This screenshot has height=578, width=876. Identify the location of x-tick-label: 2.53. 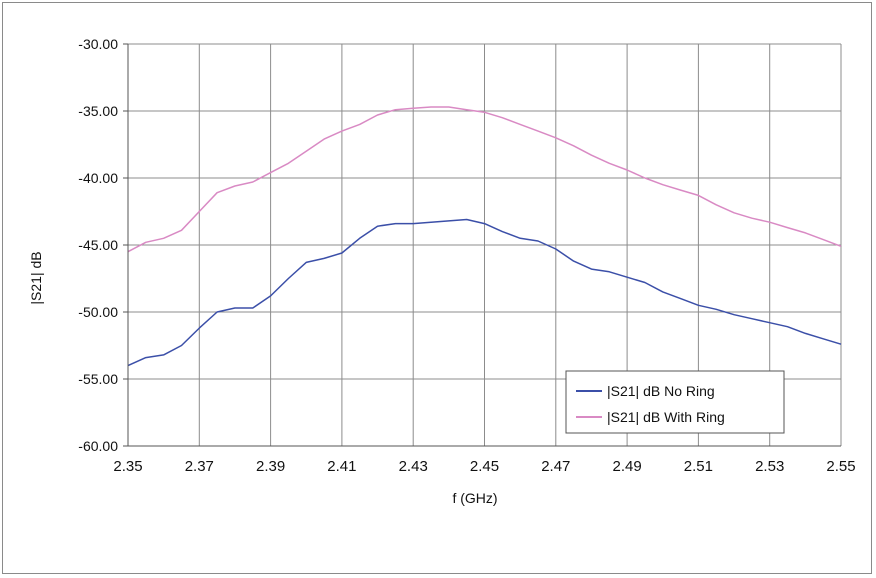
(769, 466).